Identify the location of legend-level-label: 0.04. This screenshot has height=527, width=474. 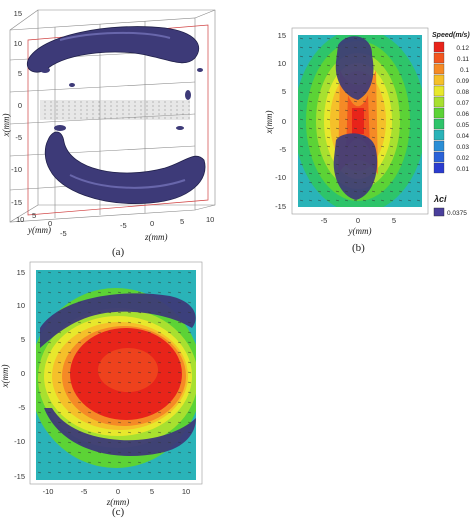
(462, 136).